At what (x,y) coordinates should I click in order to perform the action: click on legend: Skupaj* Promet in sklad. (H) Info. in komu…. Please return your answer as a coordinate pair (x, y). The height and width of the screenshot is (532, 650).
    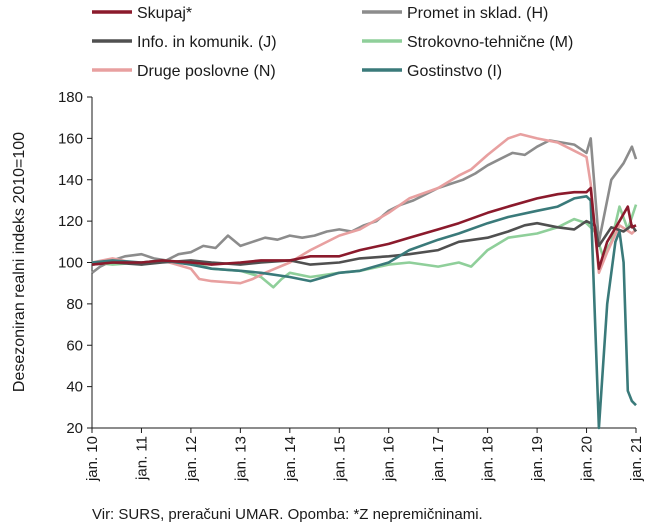
    Looking at the image, I should click on (332, 42).